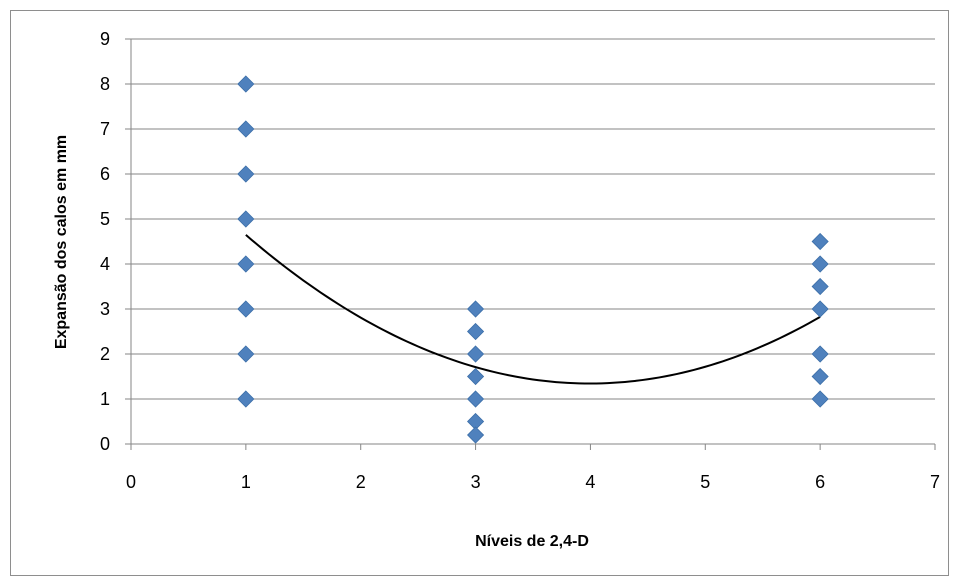 The width and height of the screenshot is (961, 581). I want to click on x-tick-labels: 0 1 2 3 4 5 6 7, so click(533, 482).